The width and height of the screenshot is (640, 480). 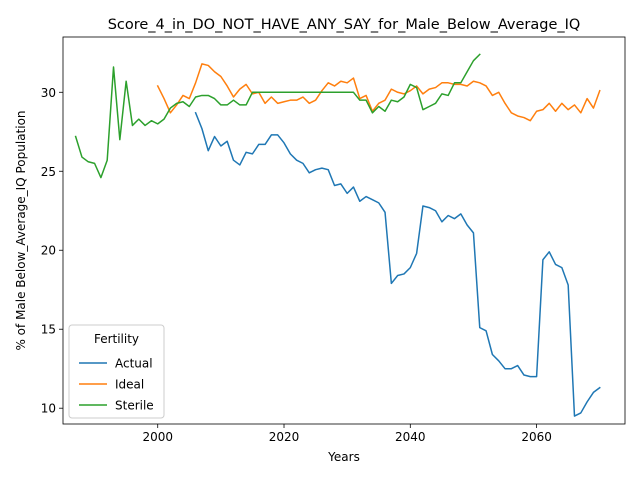 I want to click on x-axis-ticks: 2000 2020 2040 2060, so click(x=347, y=434).